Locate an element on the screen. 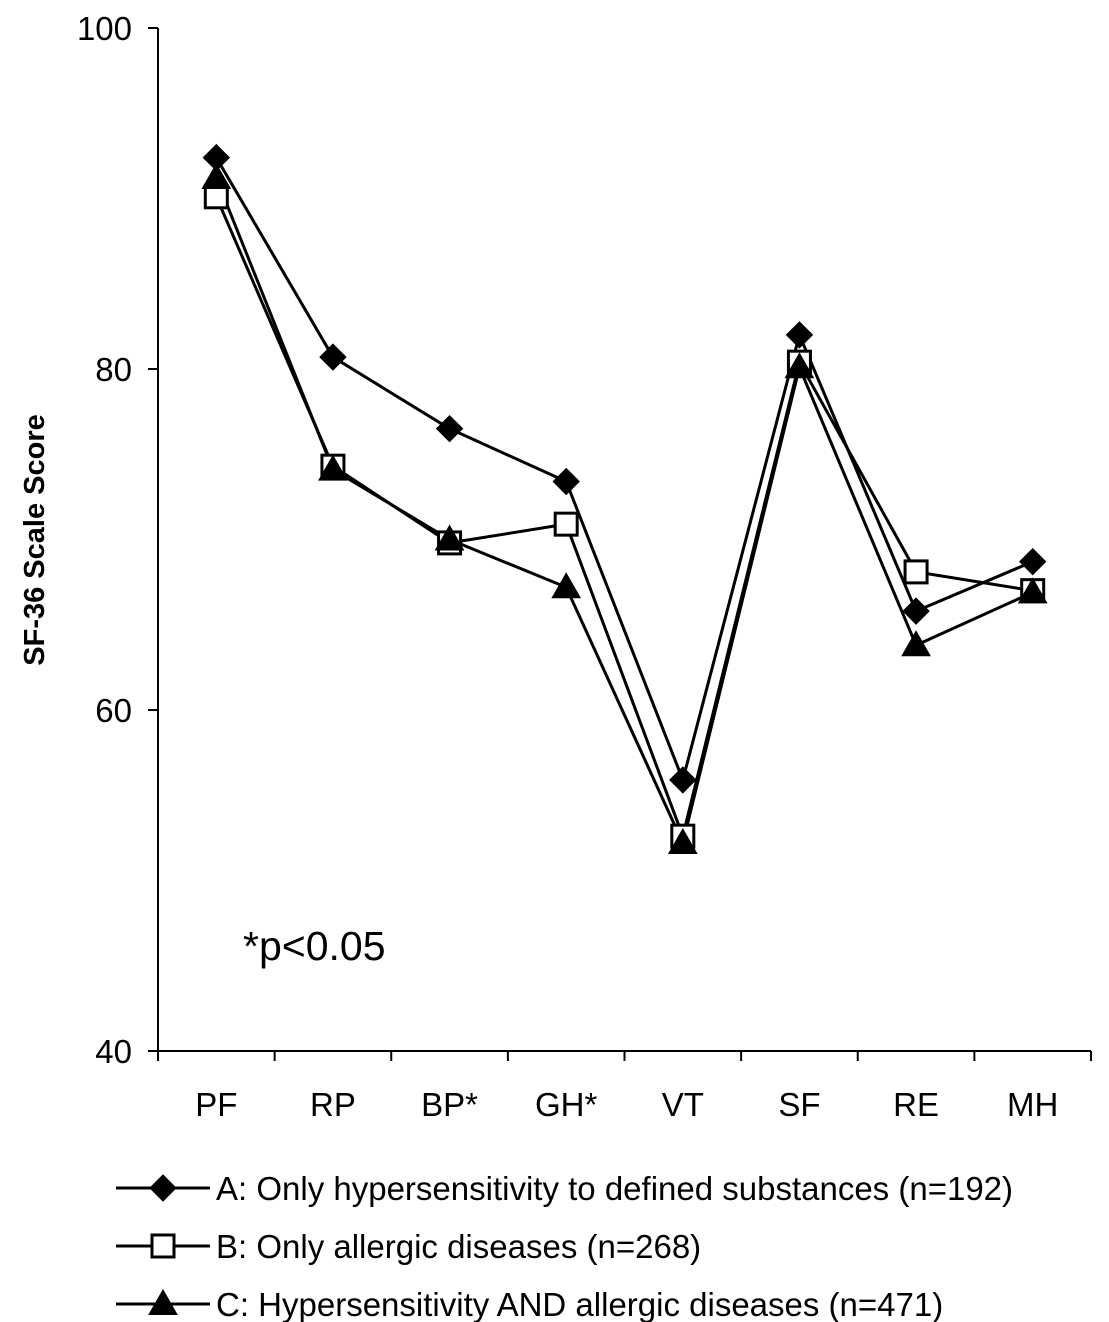 The width and height of the screenshot is (1109, 1322). y-tick-label: 40 is located at coordinates (113, 1051).